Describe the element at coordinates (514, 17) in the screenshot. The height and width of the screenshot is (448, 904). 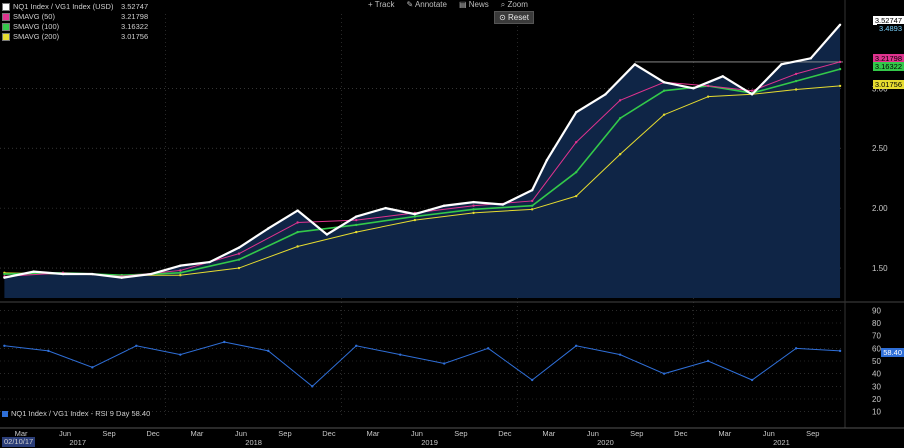
I see `reset-button: ⊙ Reset` at that location.